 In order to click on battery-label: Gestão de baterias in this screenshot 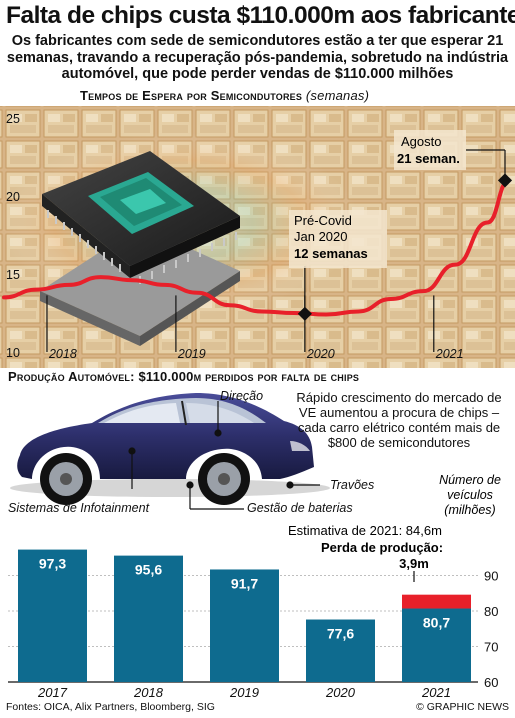, I will do `click(300, 508)`.